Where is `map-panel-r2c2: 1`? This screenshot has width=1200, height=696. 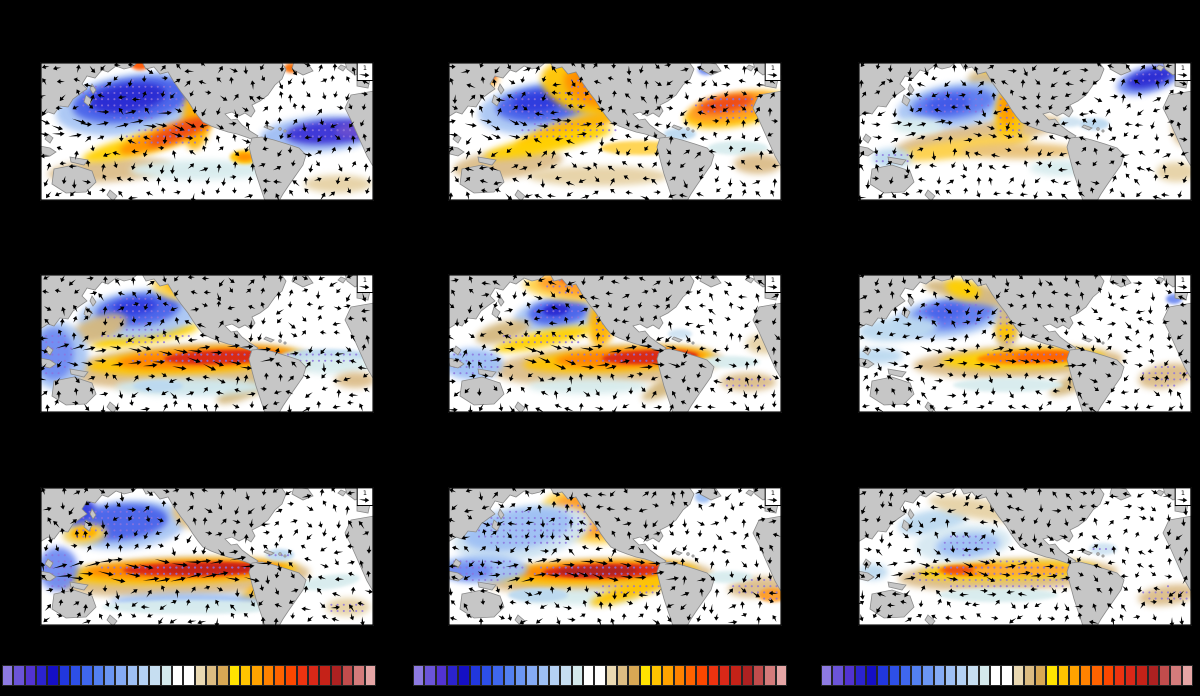 map-panel-r2c2: 1 is located at coordinates (615, 343).